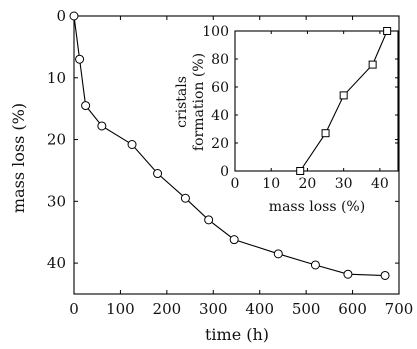 This screenshot has height=349, width=417. What do you see at coordinates (18, 158) in the screenshot?
I see `main-ylabel: mass loss (%)` at bounding box center [18, 158].